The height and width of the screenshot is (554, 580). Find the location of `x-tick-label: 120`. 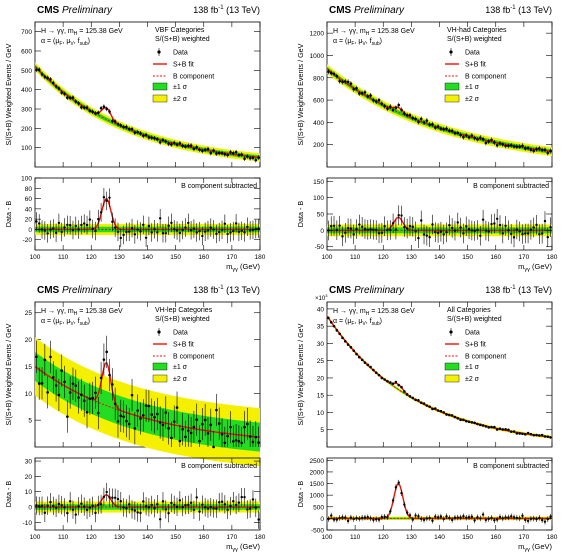

x-tick-label: 120 is located at coordinates (383, 537).